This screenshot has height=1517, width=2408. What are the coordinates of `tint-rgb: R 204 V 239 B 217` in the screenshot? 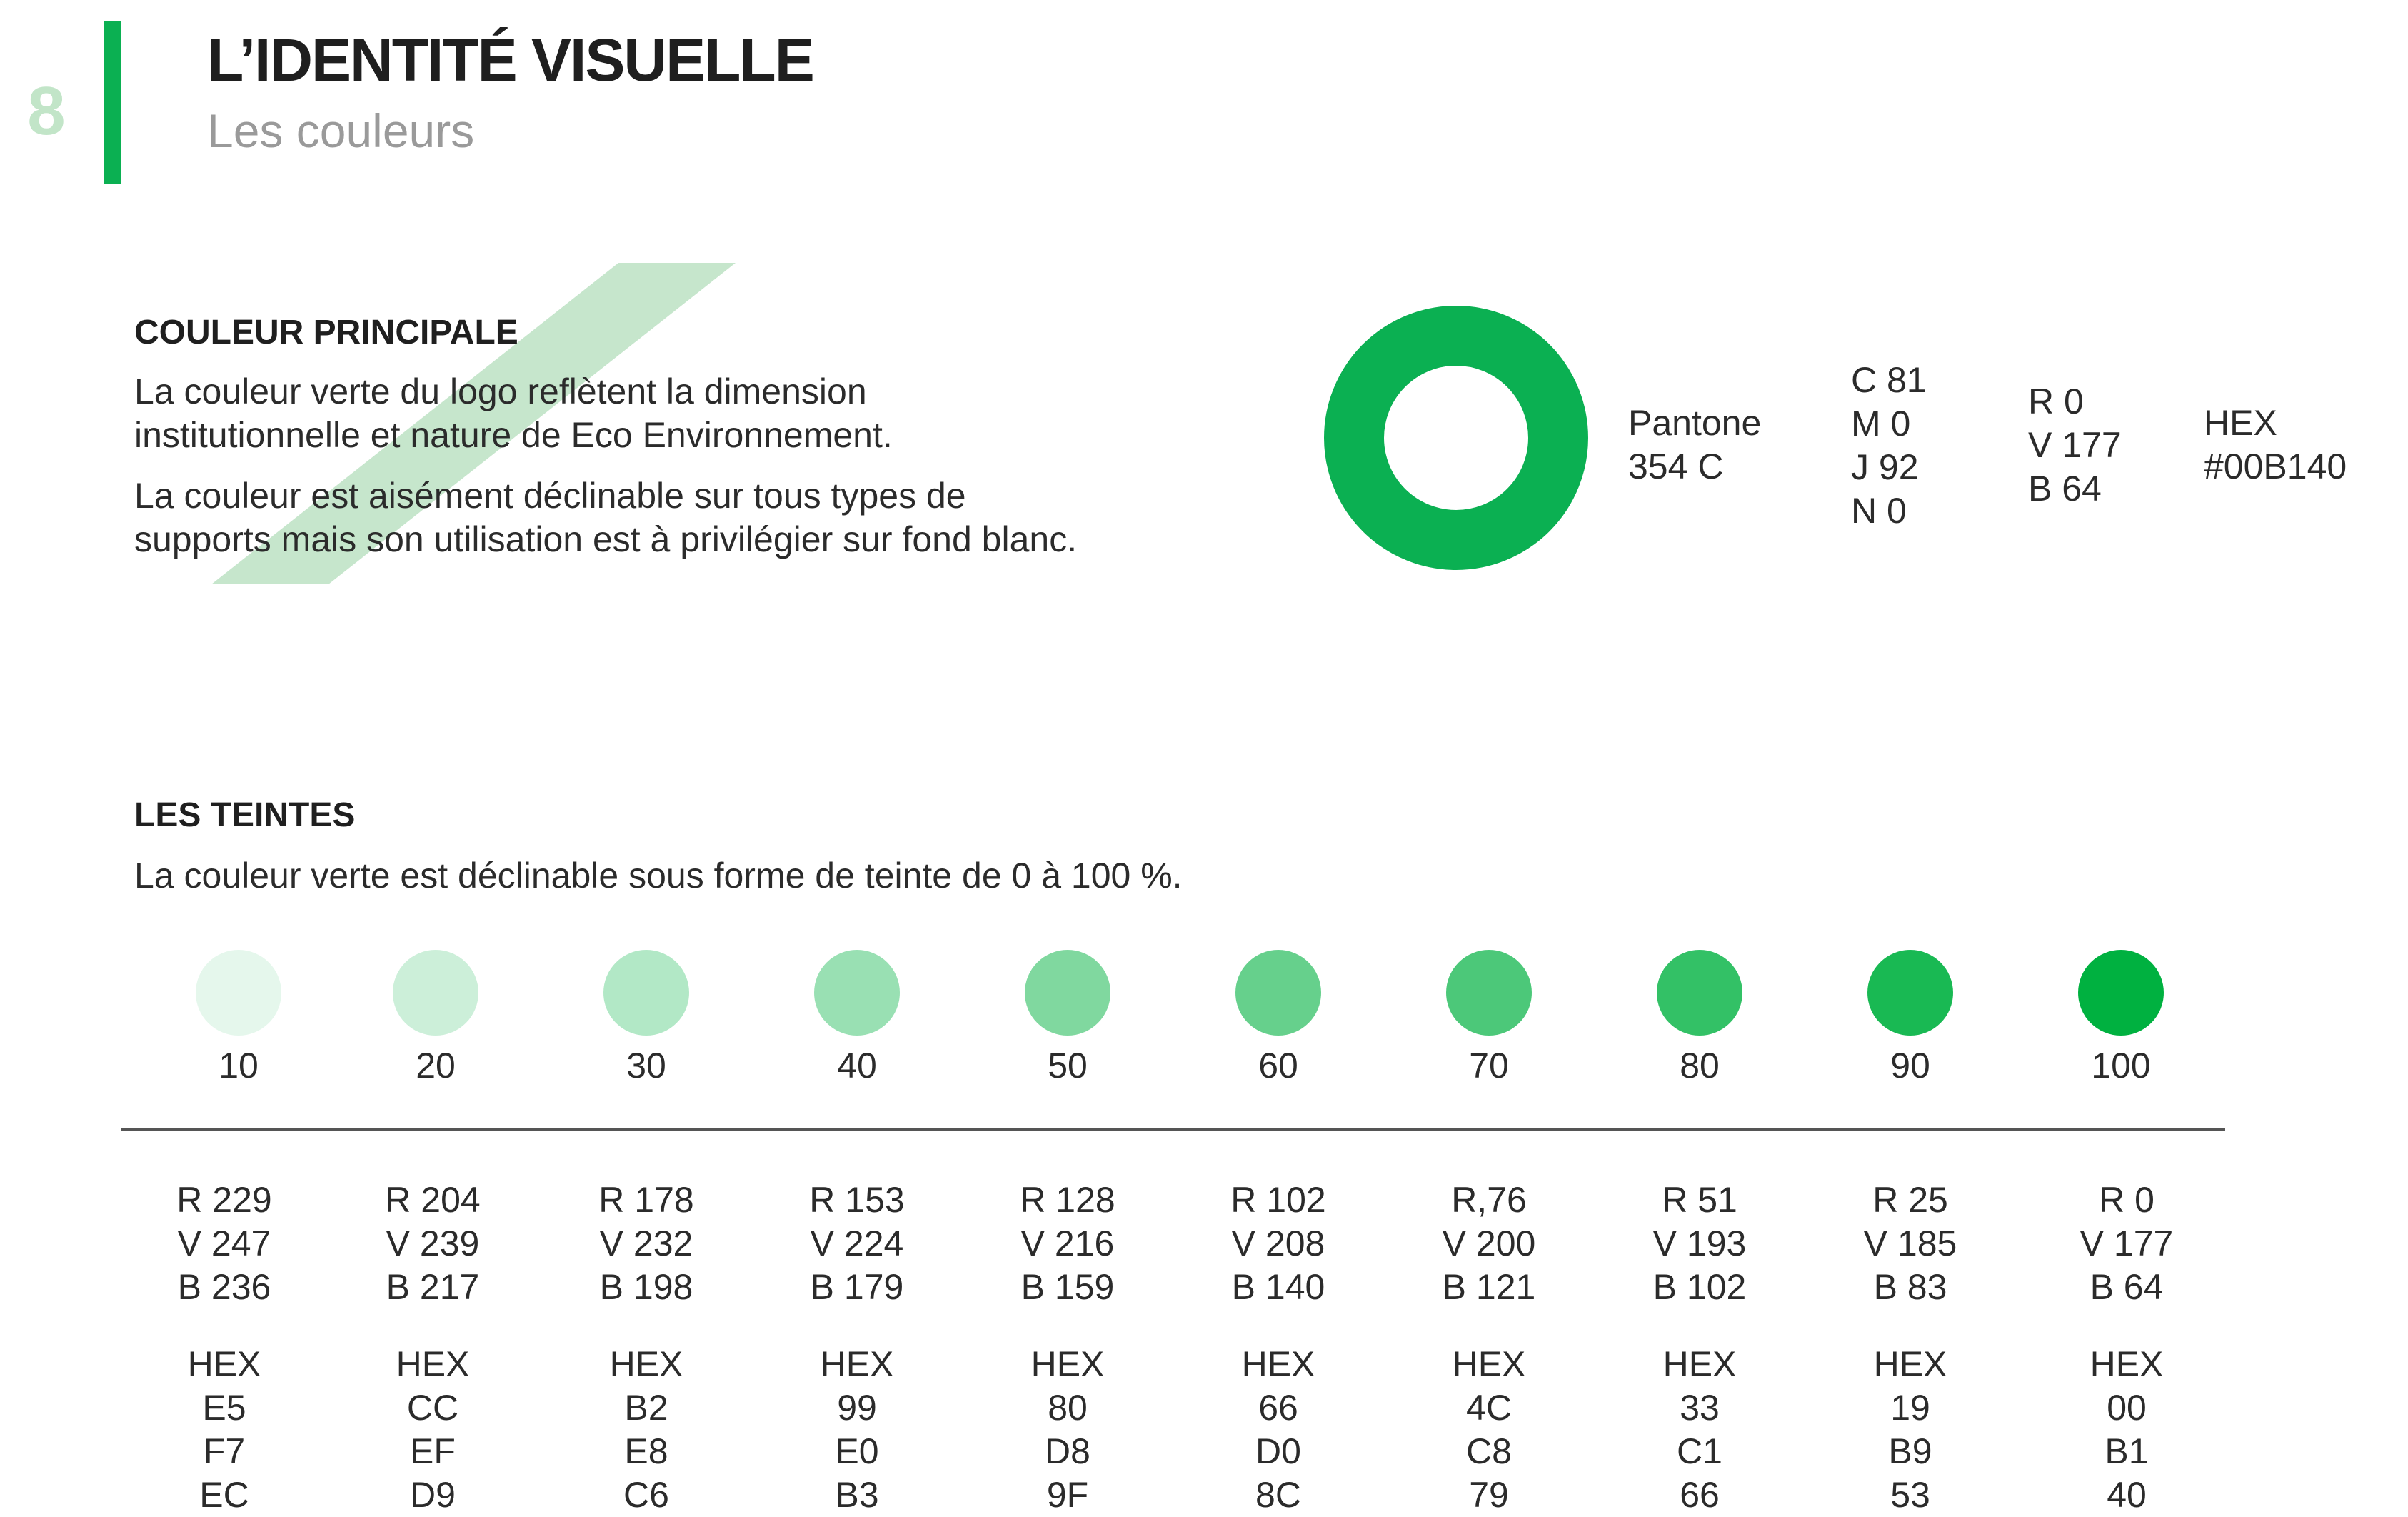 It's located at (433, 1243).